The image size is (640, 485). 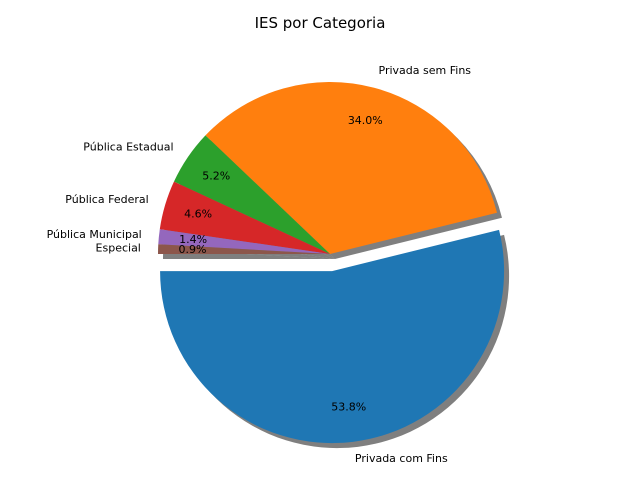 I want to click on pie-slice-publica-estadual, so click(x=251, y=194).